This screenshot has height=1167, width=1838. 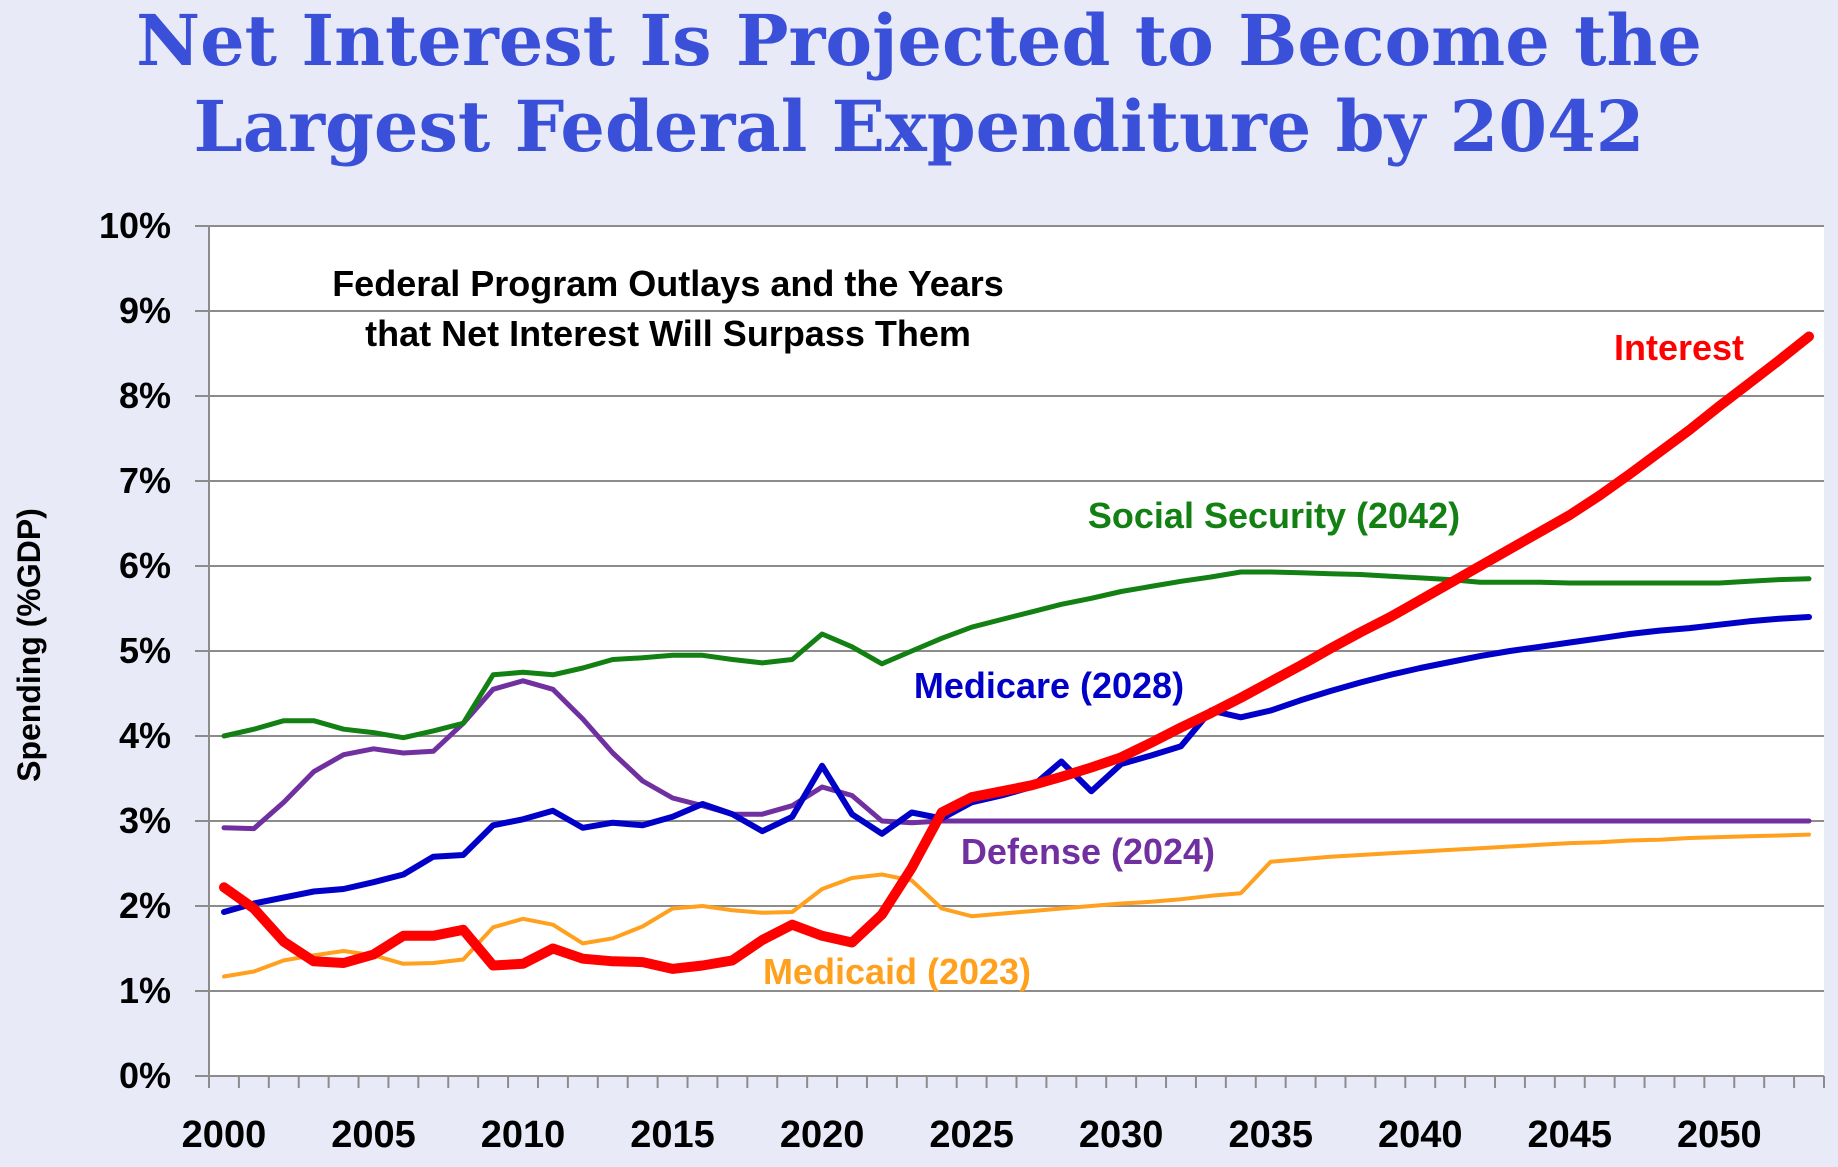 I want to click on annotation-line-1: Federal Program Outlays and the Years, so click(x=668, y=283).